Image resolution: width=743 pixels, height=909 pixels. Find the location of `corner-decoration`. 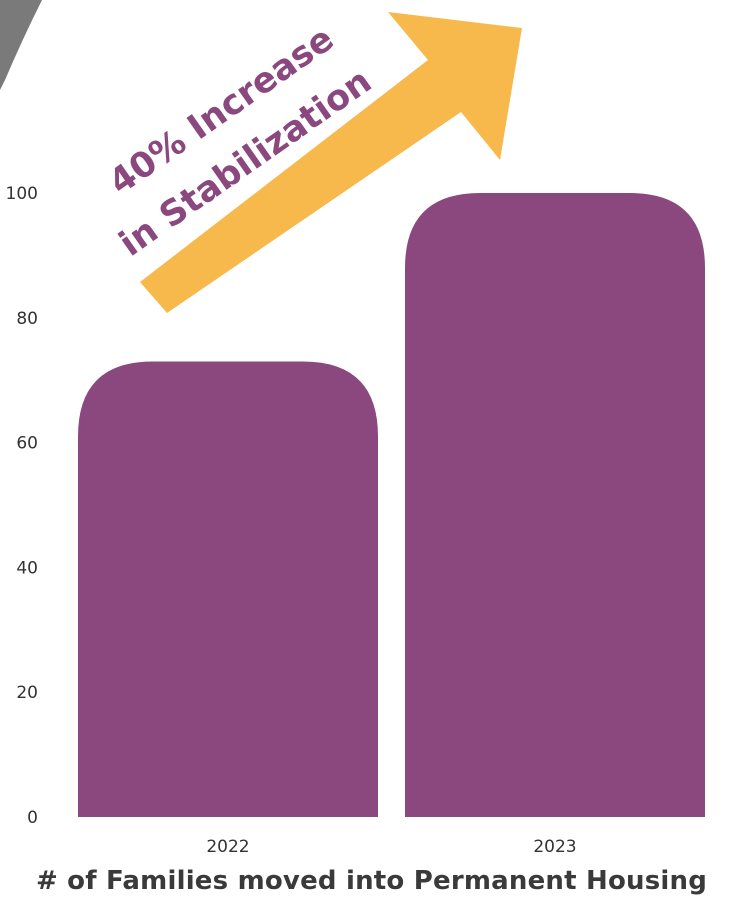

corner-decoration is located at coordinates (21, 45).